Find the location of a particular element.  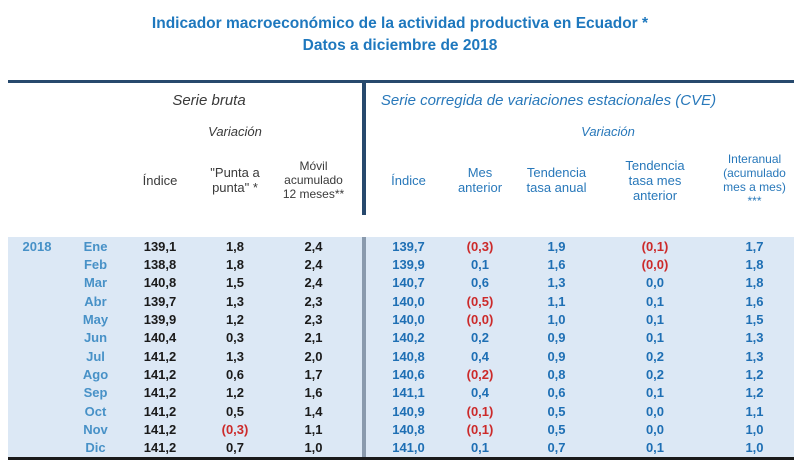

cell-cve-2: 1,1 is located at coordinates (556, 301).